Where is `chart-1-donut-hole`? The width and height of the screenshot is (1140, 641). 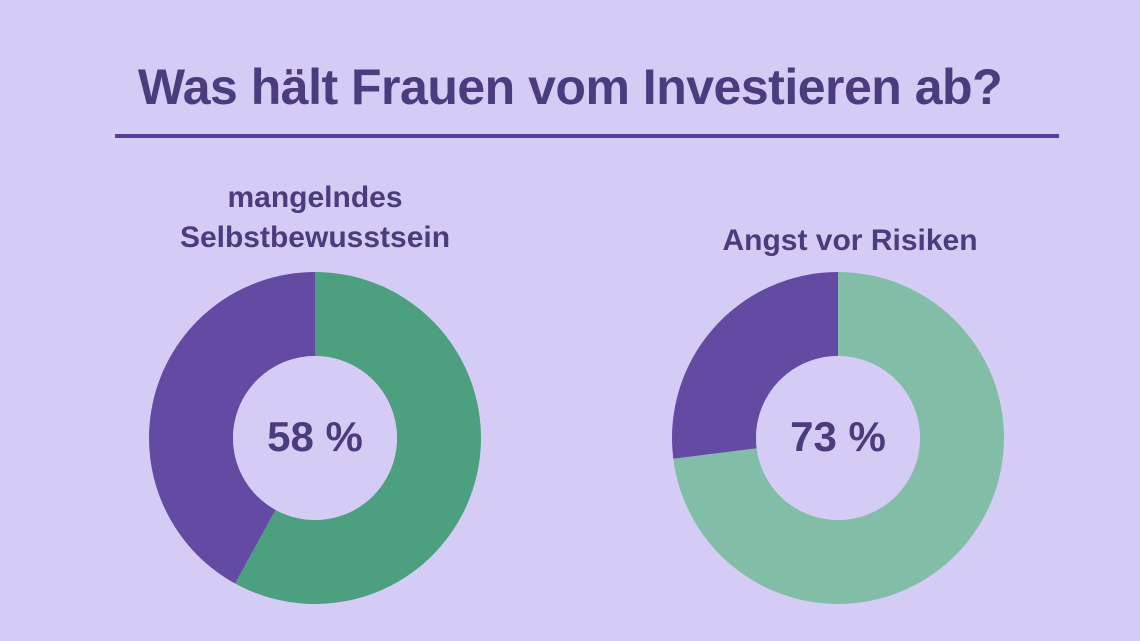
chart-1-donut-hole is located at coordinates (315, 438).